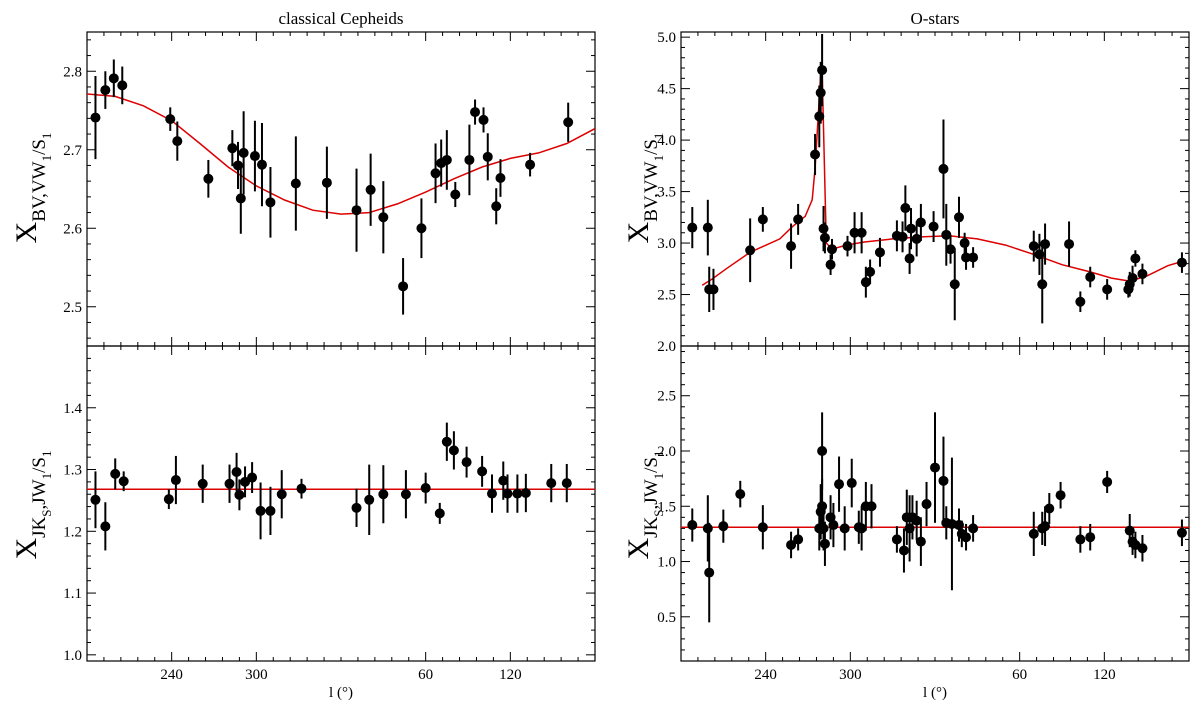 Image resolution: width=1194 pixels, height=711 pixels. What do you see at coordinates (935, 517) in the screenshot?
I see `plot-area` at bounding box center [935, 517].